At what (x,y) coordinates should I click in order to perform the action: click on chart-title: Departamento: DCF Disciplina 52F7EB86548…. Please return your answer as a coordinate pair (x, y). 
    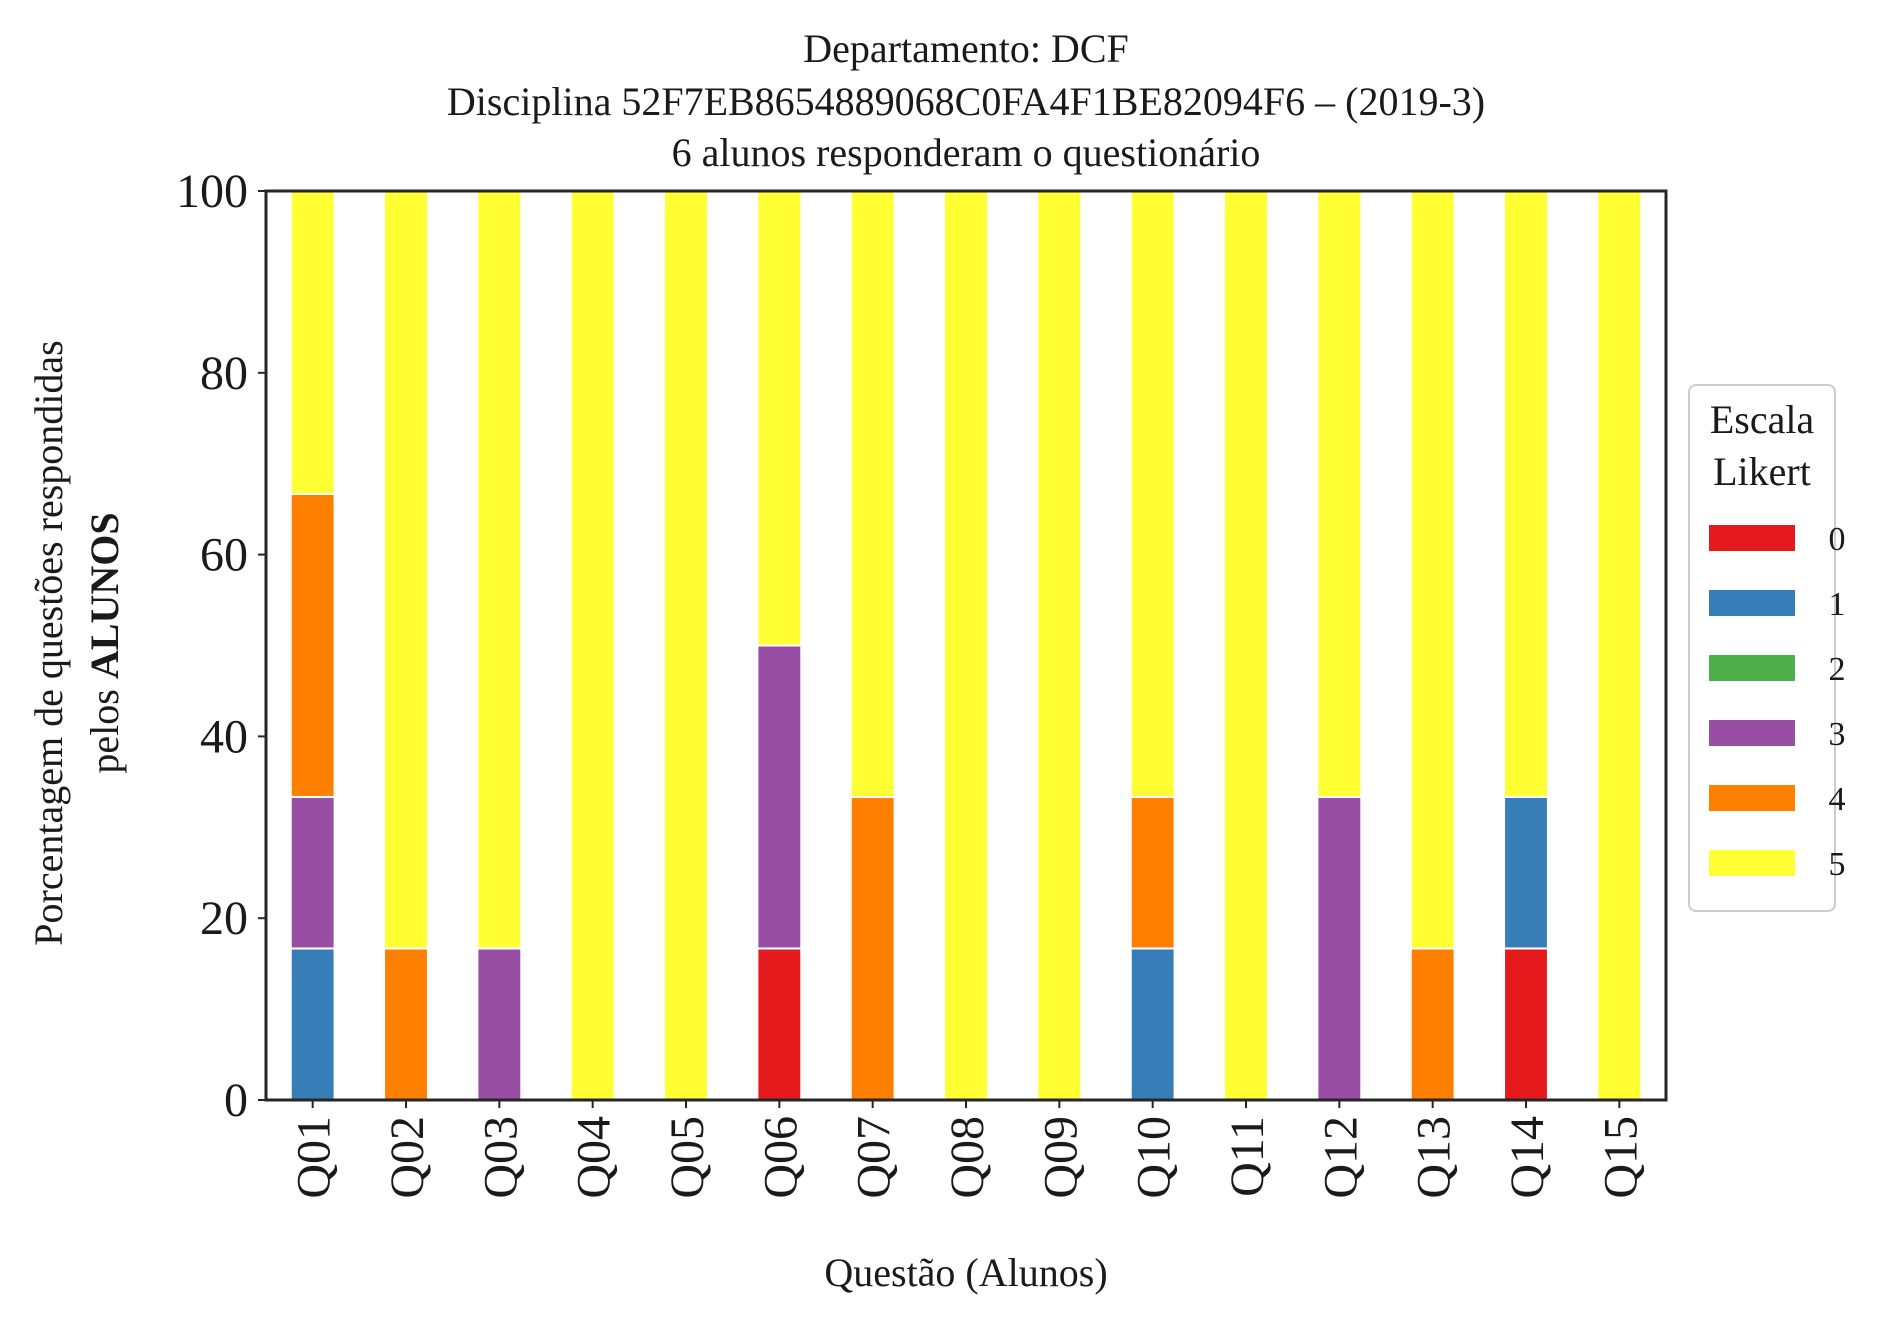
    Looking at the image, I should click on (966, 100).